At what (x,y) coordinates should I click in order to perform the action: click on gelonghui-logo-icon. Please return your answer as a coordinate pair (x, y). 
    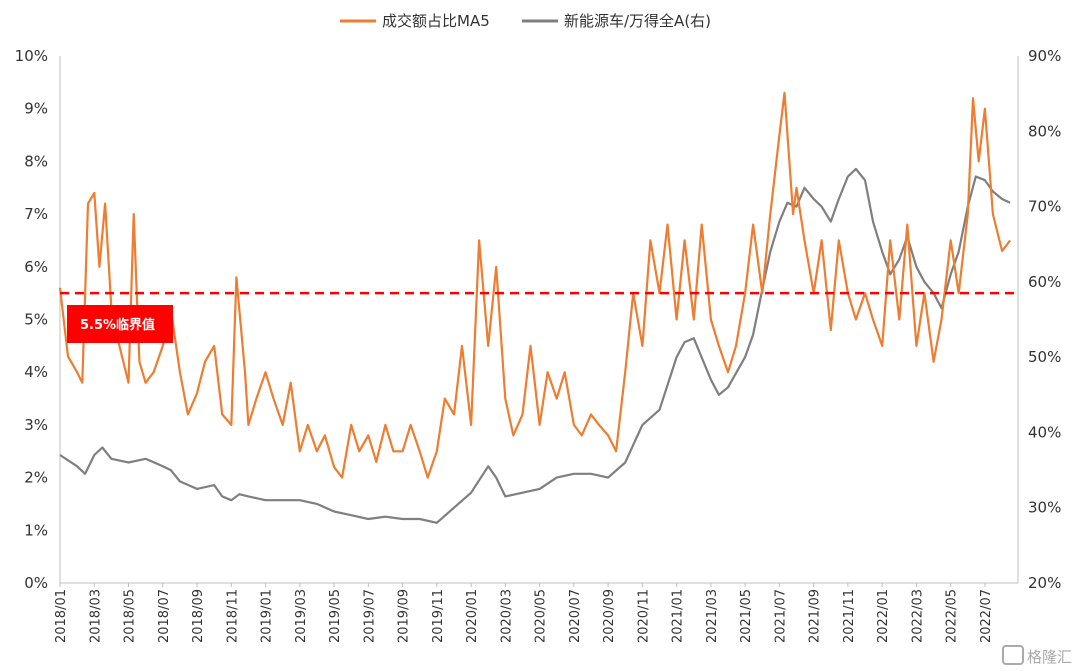
    Looking at the image, I should click on (1013, 655).